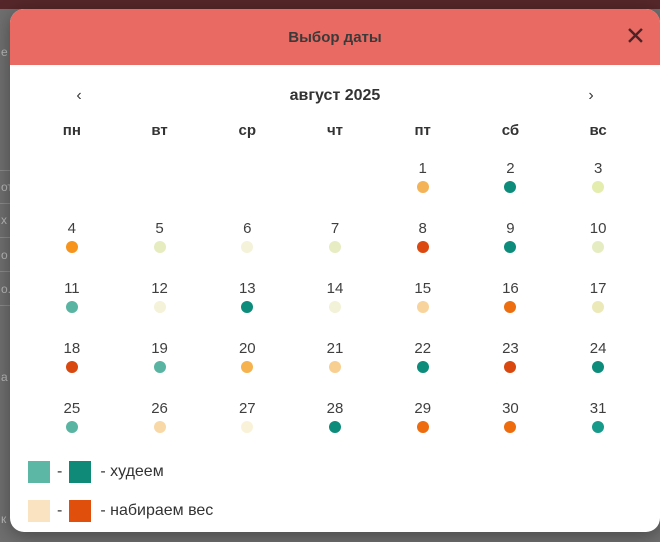 This screenshot has height=542, width=660. I want to click on calendar-day-cell: 8, so click(423, 245).